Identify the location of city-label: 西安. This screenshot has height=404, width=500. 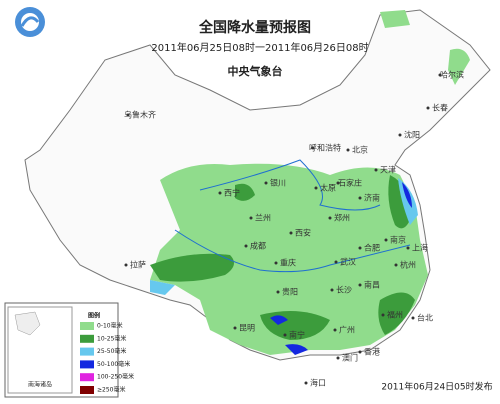
(303, 233).